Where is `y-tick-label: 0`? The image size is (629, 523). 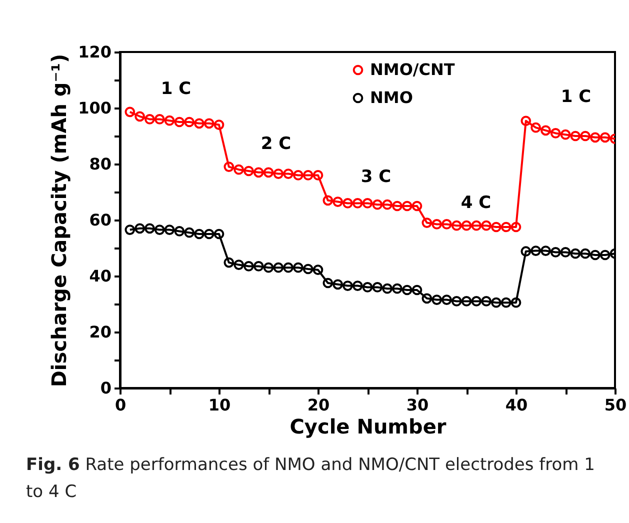 y-tick-label: 0 is located at coordinates (106, 388).